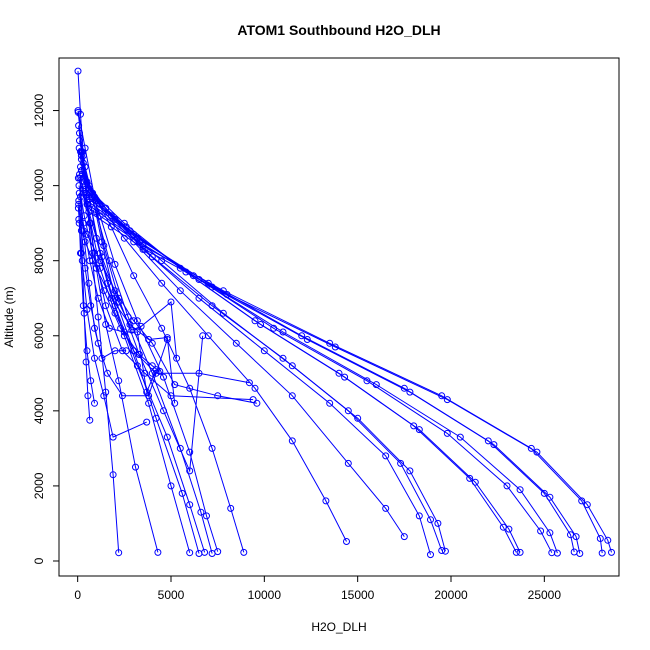 This screenshot has width=650, height=650. What do you see at coordinates (545, 595) in the screenshot?
I see `x-tick-label: 25000` at bounding box center [545, 595].